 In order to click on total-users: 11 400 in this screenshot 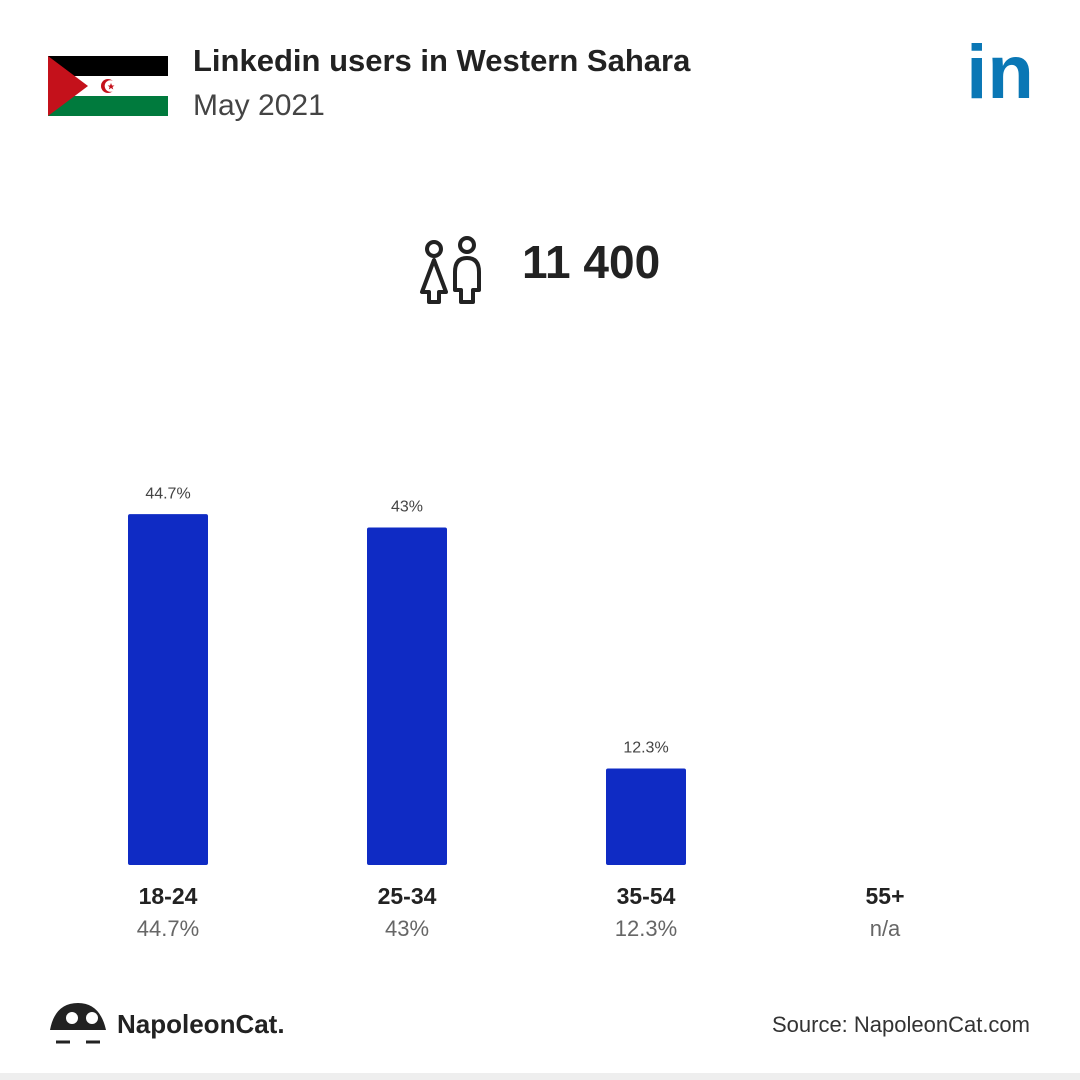, I will do `click(591, 262)`.